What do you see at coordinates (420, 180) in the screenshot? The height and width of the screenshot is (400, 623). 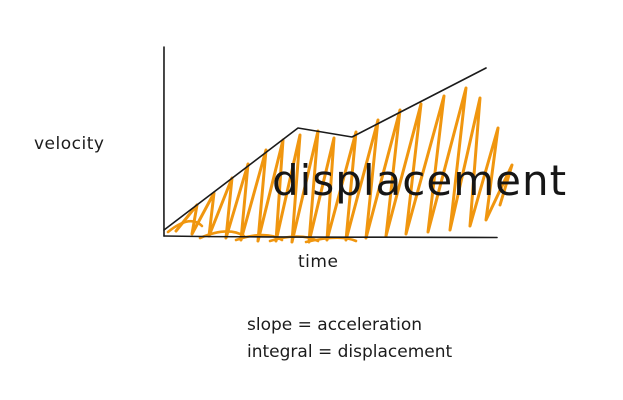 I see `area-label: displacement` at bounding box center [420, 180].